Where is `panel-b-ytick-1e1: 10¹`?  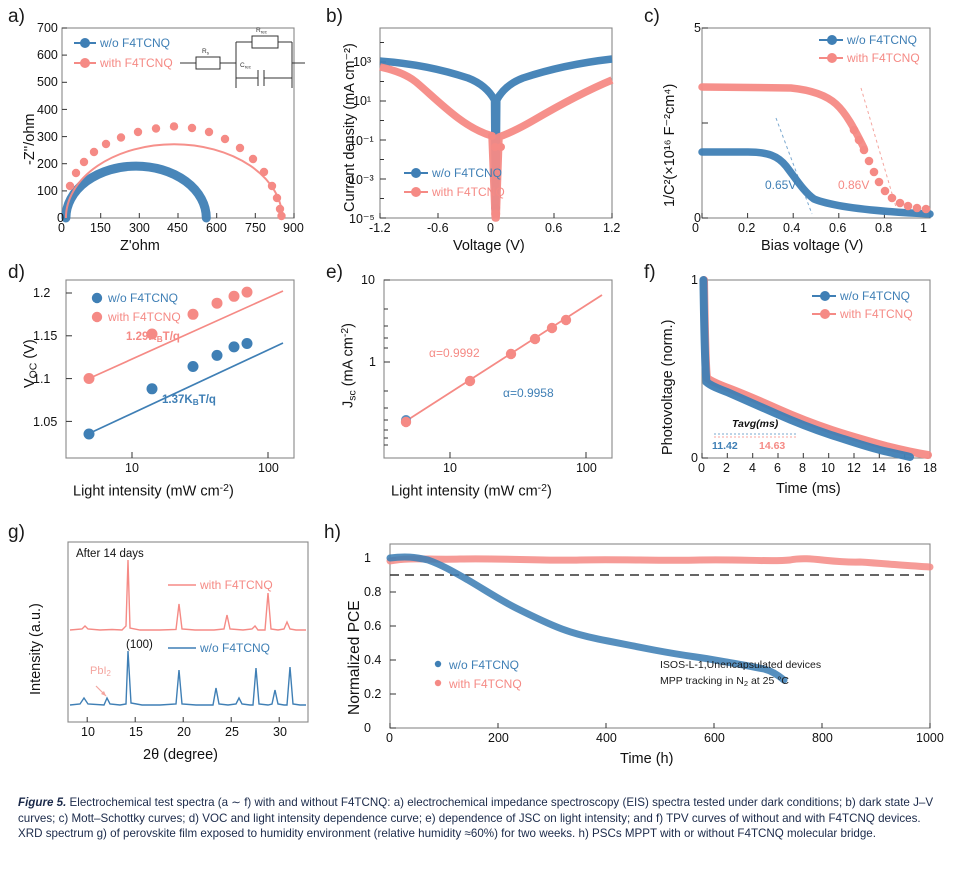 panel-b-ytick-1e1: 10¹ is located at coordinates (362, 101).